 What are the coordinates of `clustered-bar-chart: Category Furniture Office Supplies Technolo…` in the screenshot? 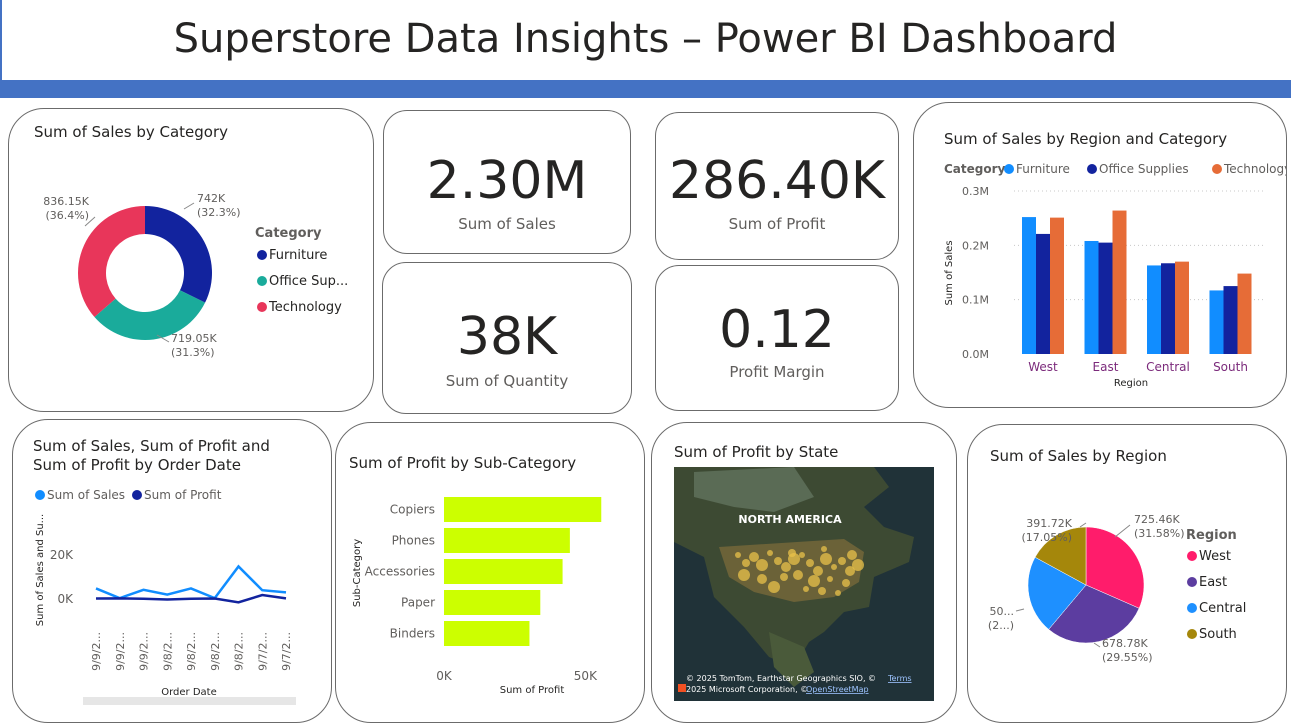 It's located at (1100, 255).